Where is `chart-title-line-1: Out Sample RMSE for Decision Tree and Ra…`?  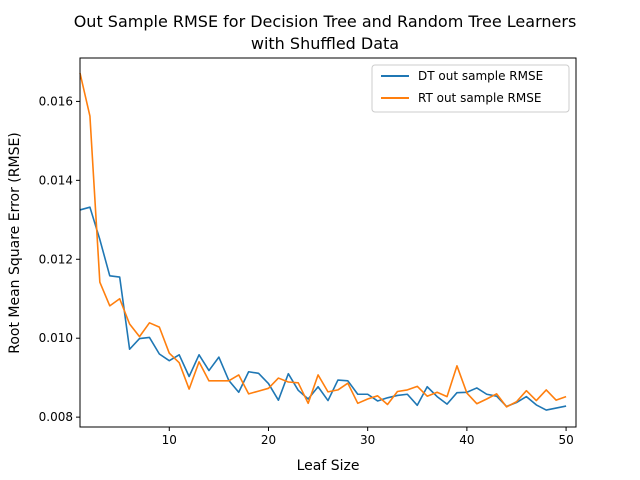
chart-title-line-1: Out Sample RMSE for Decision Tree and Ra… is located at coordinates (325, 21).